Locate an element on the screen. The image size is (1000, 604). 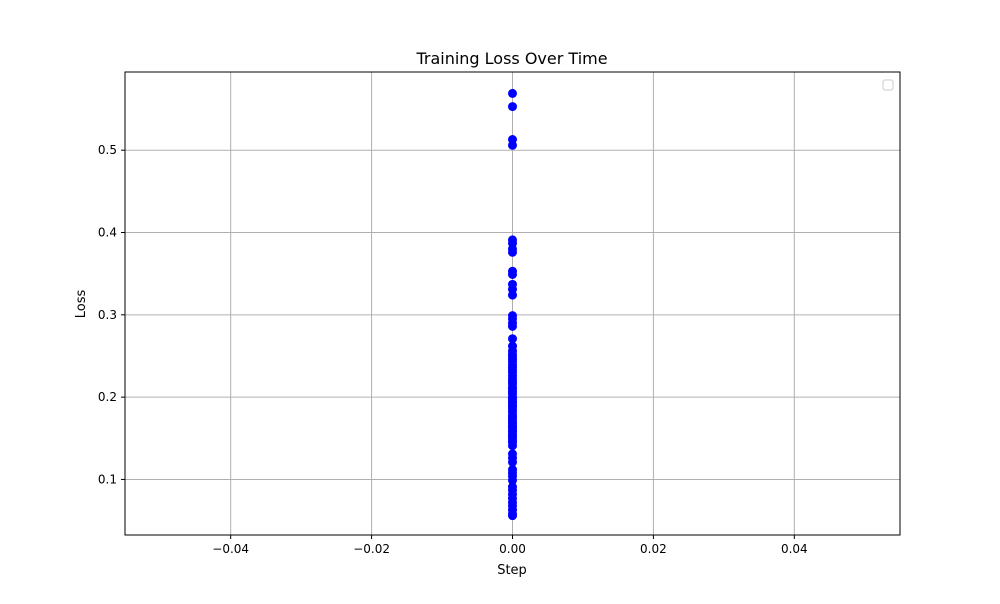
points-layer is located at coordinates (512, 304).